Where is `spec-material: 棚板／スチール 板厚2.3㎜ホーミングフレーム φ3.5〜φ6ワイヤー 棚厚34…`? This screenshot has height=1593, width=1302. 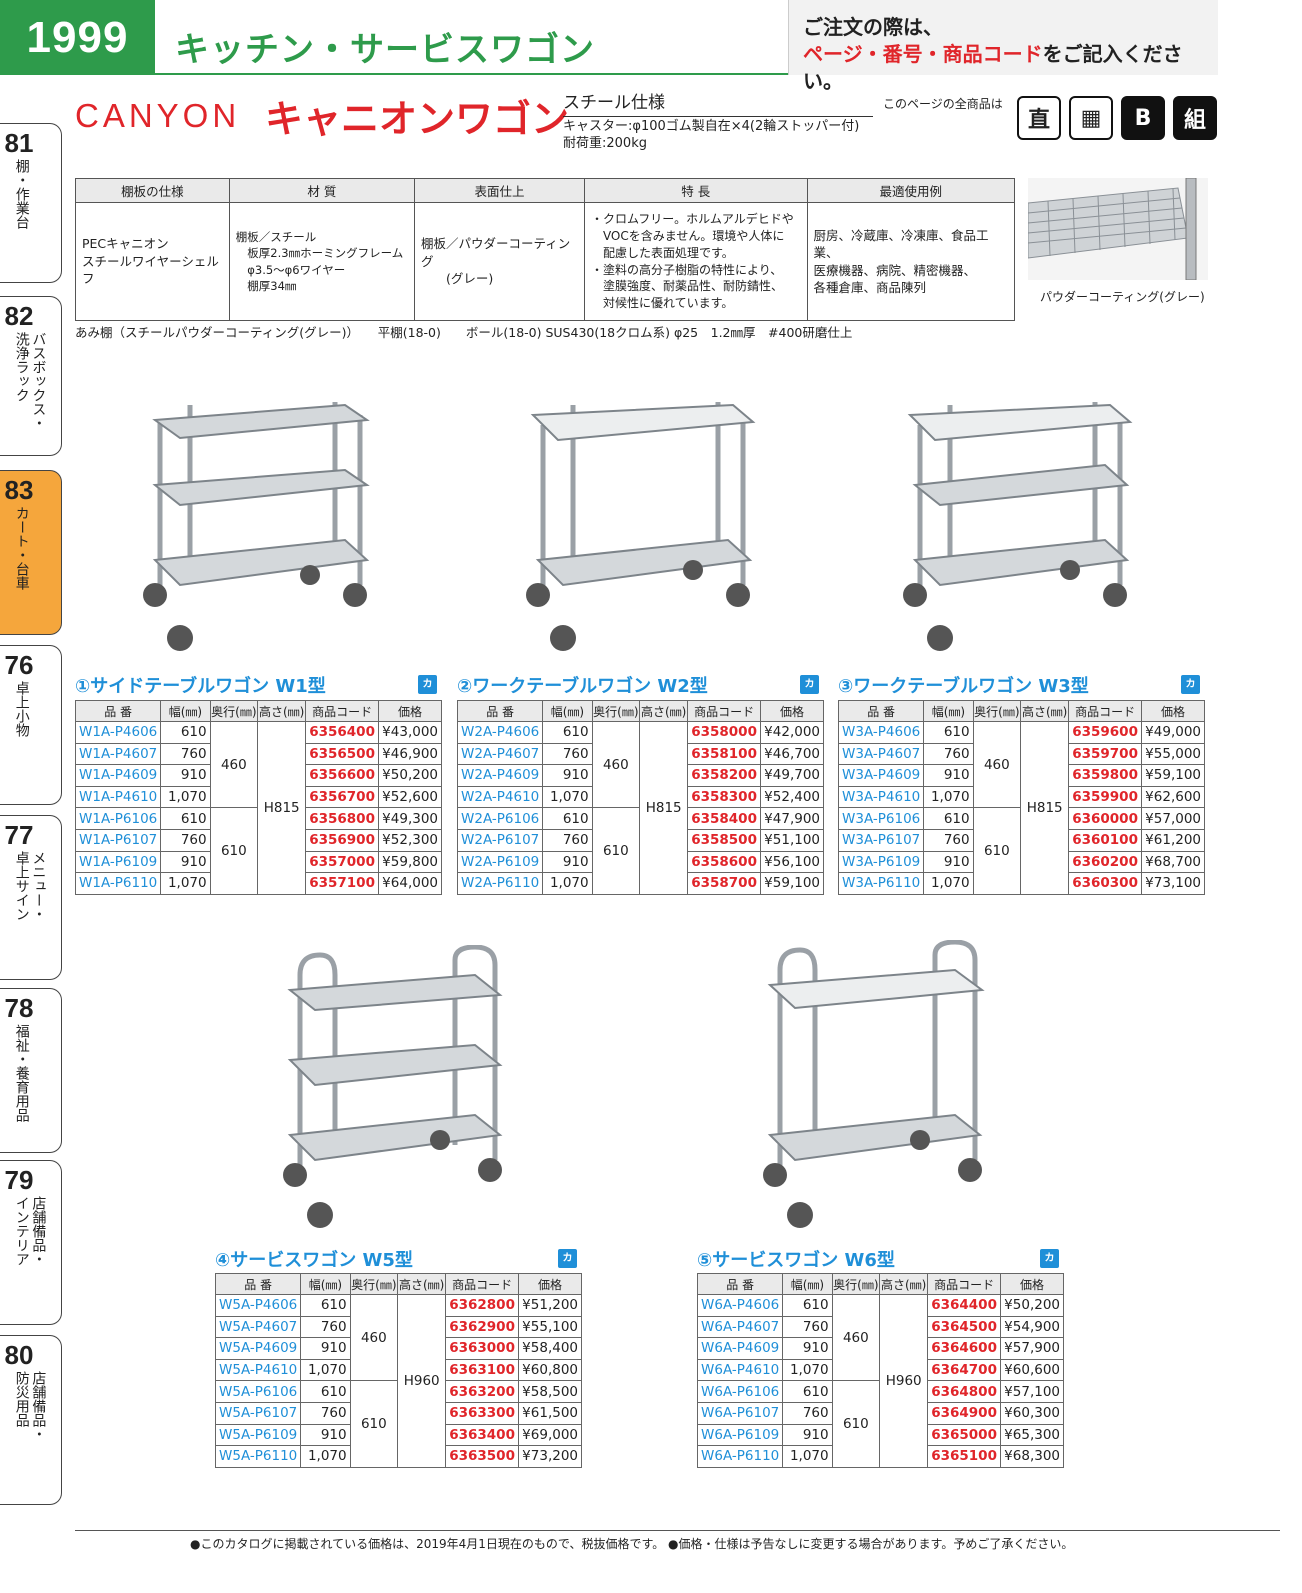 spec-material: 棚板／スチール 板厚2.3㎜ホーミングフレーム φ3.5〜φ6ワイヤー 棚厚34… is located at coordinates (321, 261).